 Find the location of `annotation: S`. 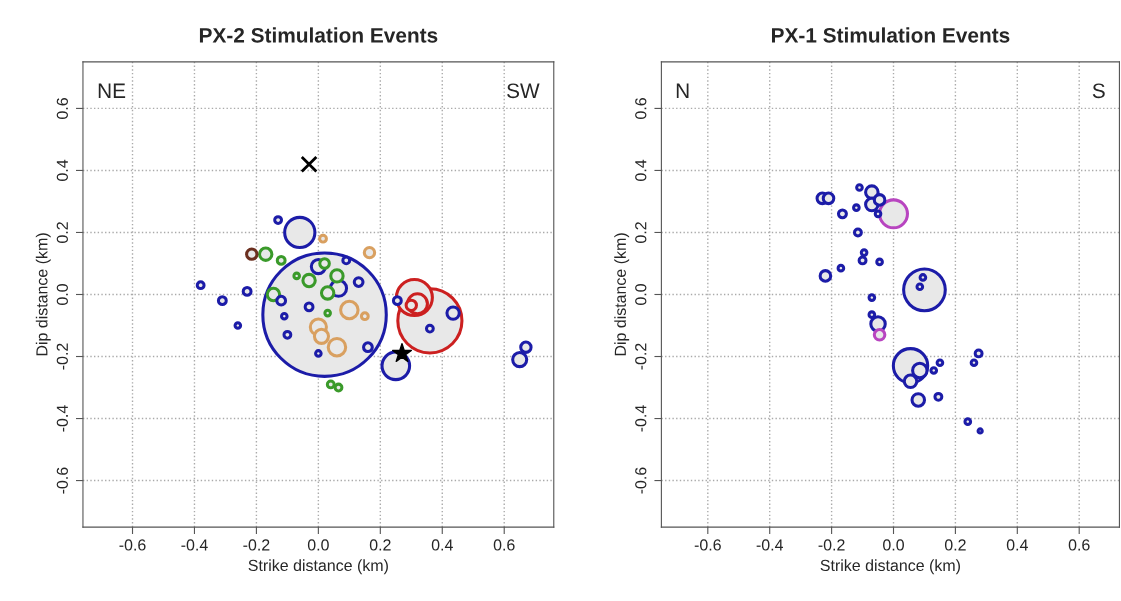

annotation: S is located at coordinates (1098, 91).